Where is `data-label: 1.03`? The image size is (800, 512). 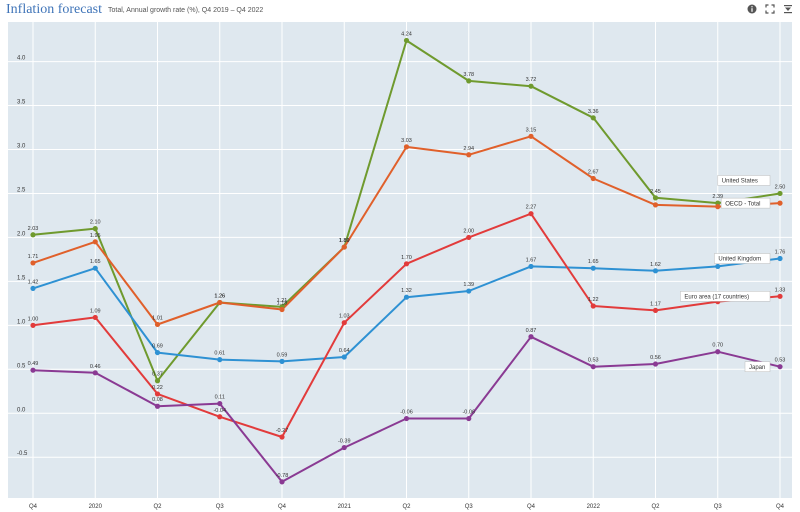
data-label: 1.03 is located at coordinates (344, 317).